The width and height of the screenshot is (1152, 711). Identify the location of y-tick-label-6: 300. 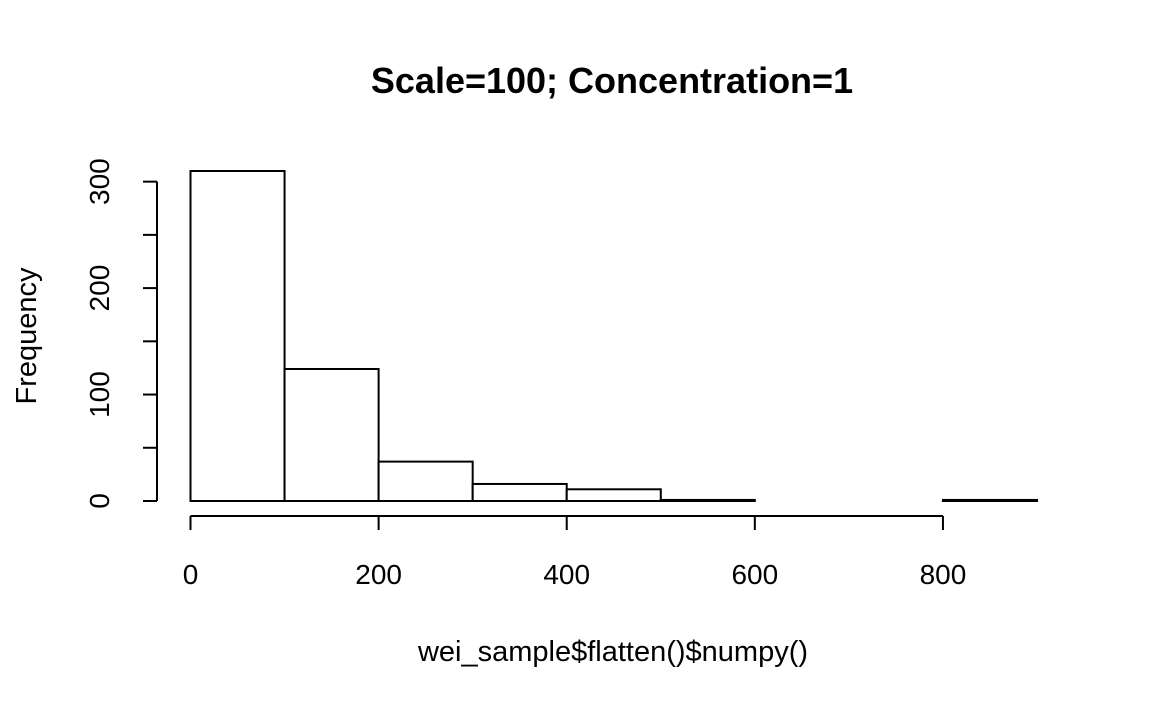
(99, 181).